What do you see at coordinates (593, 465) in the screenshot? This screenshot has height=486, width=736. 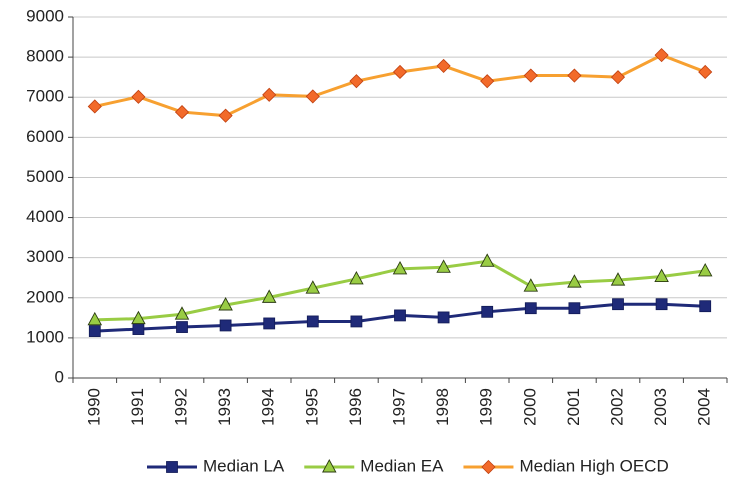 I see `legend-label: Median High OECD` at bounding box center [593, 465].